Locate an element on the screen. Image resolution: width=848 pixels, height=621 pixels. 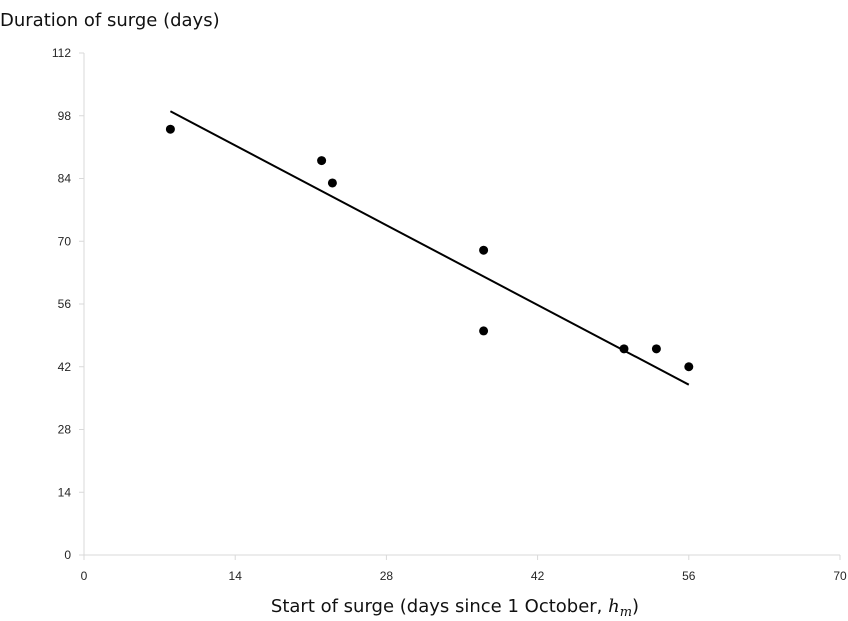
x-tick-label: 28 is located at coordinates (387, 576).